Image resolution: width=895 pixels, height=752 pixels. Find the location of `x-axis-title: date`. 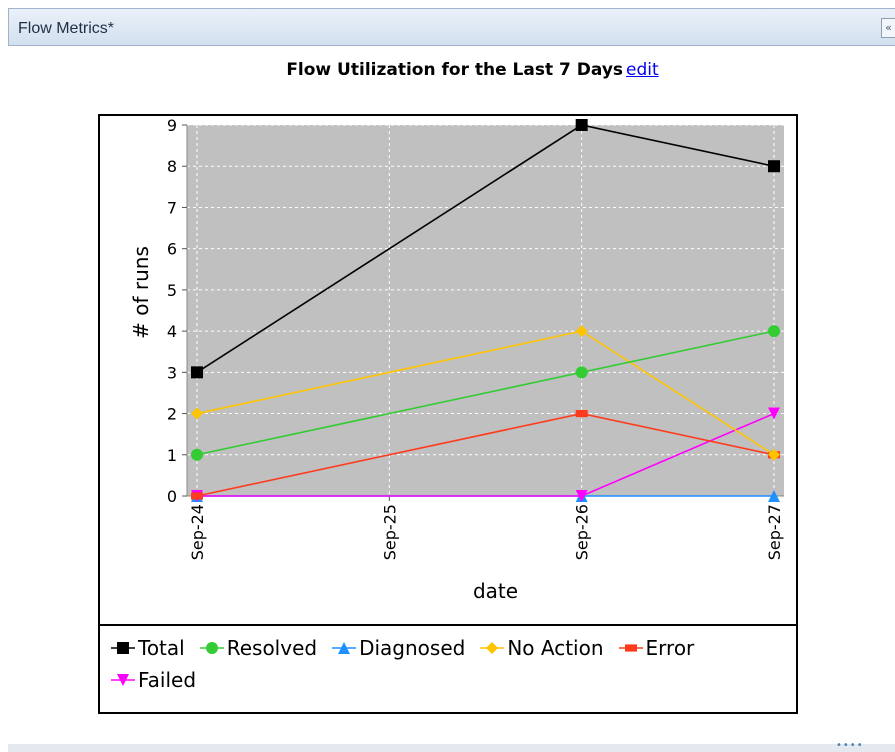

x-axis-title: date is located at coordinates (495, 591).